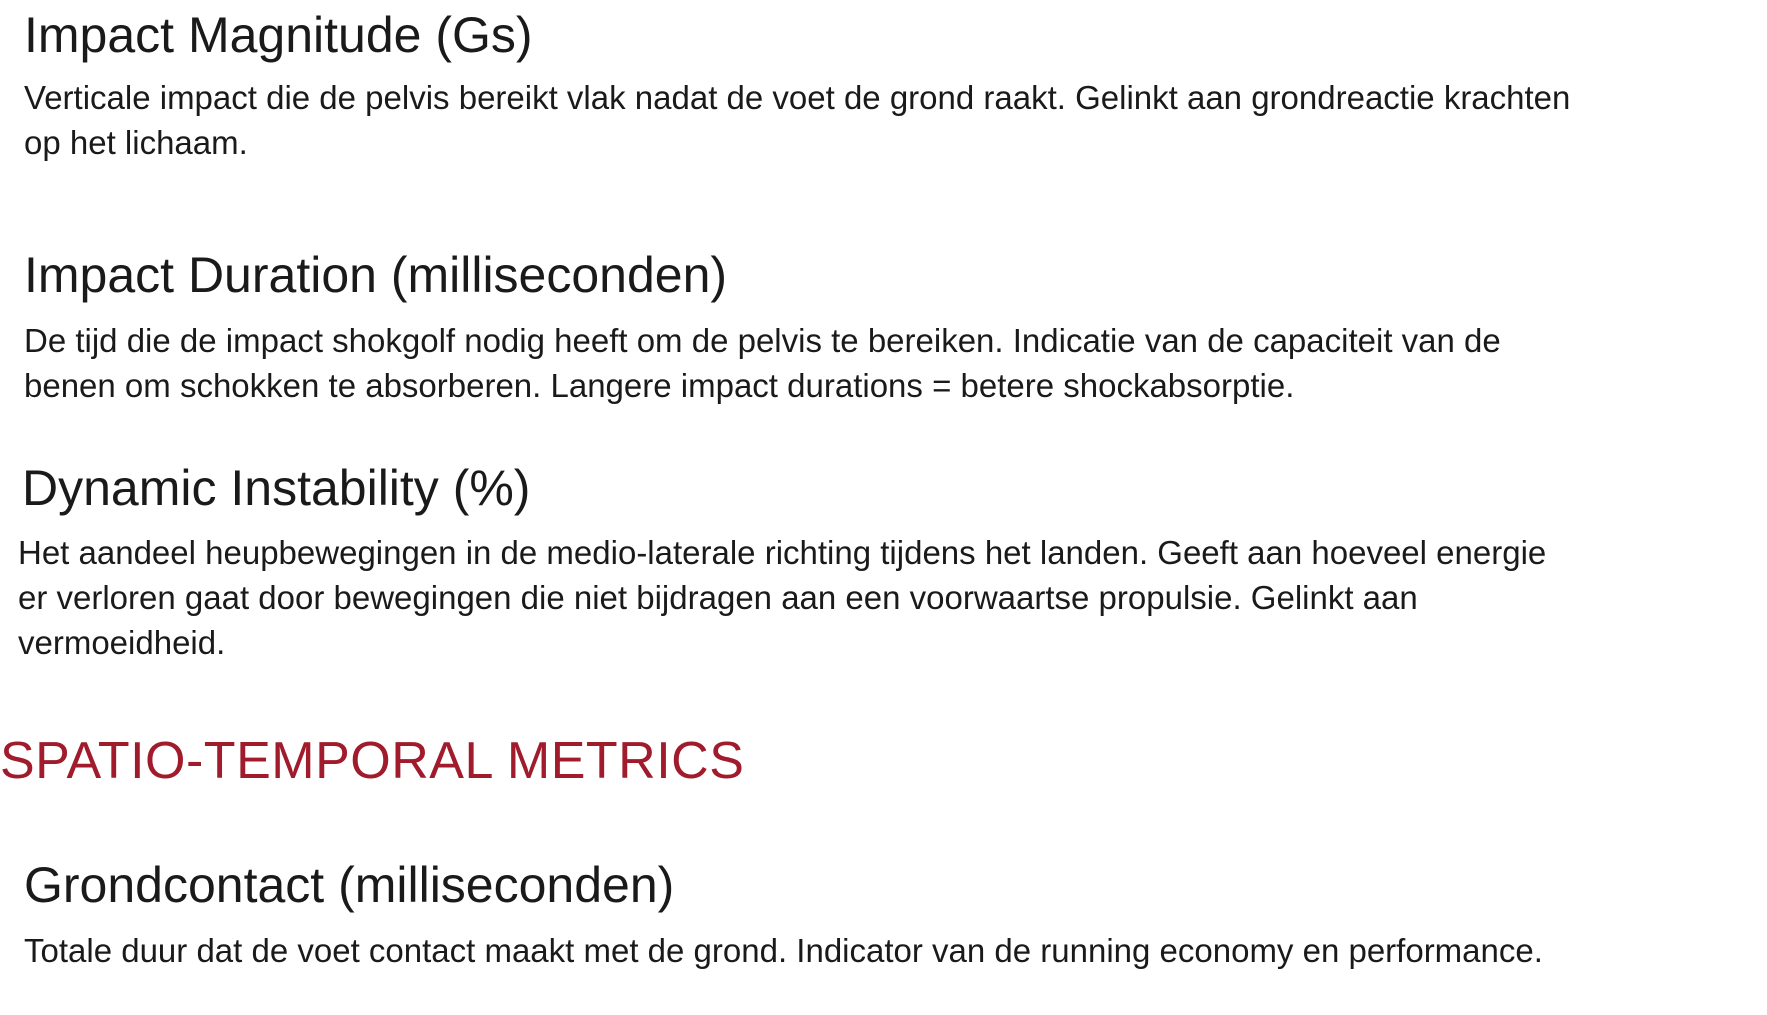  What do you see at coordinates (372, 761) in the screenshot?
I see `section-heading-spatio-temporal: SPATIO-TEMPORAL METRICS` at bounding box center [372, 761].